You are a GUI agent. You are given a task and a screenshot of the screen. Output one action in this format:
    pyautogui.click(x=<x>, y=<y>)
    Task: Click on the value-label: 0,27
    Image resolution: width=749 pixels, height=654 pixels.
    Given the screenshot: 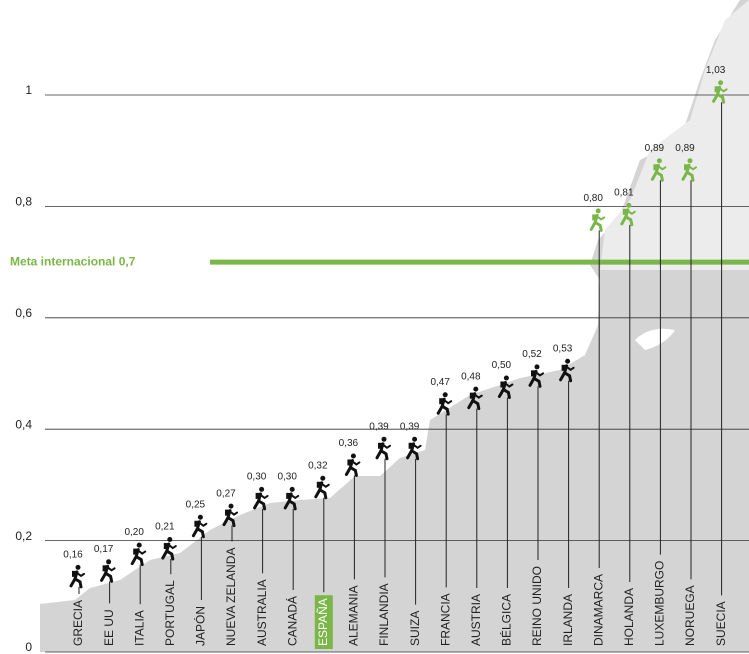 What is the action you would take?
    pyautogui.click(x=226, y=493)
    